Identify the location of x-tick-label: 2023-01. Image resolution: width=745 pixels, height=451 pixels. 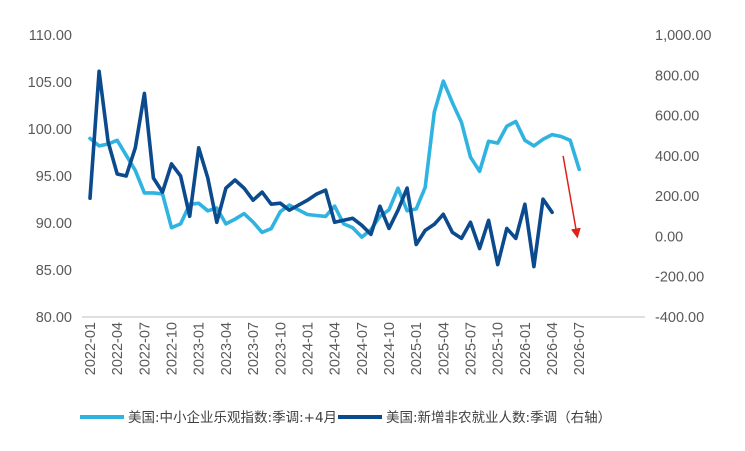
(200, 348).